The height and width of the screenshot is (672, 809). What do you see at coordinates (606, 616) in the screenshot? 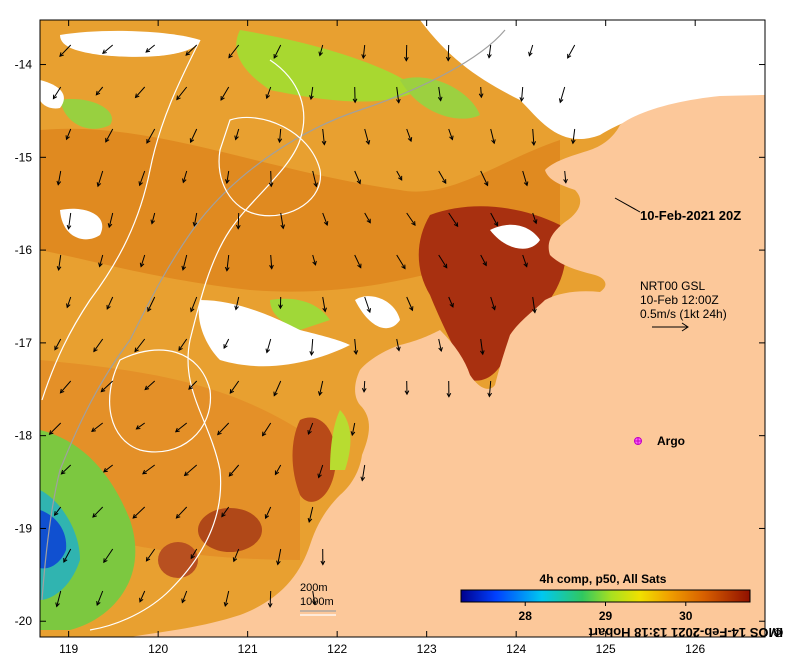
I see `colorbar-tick-label: 29` at bounding box center [606, 616].